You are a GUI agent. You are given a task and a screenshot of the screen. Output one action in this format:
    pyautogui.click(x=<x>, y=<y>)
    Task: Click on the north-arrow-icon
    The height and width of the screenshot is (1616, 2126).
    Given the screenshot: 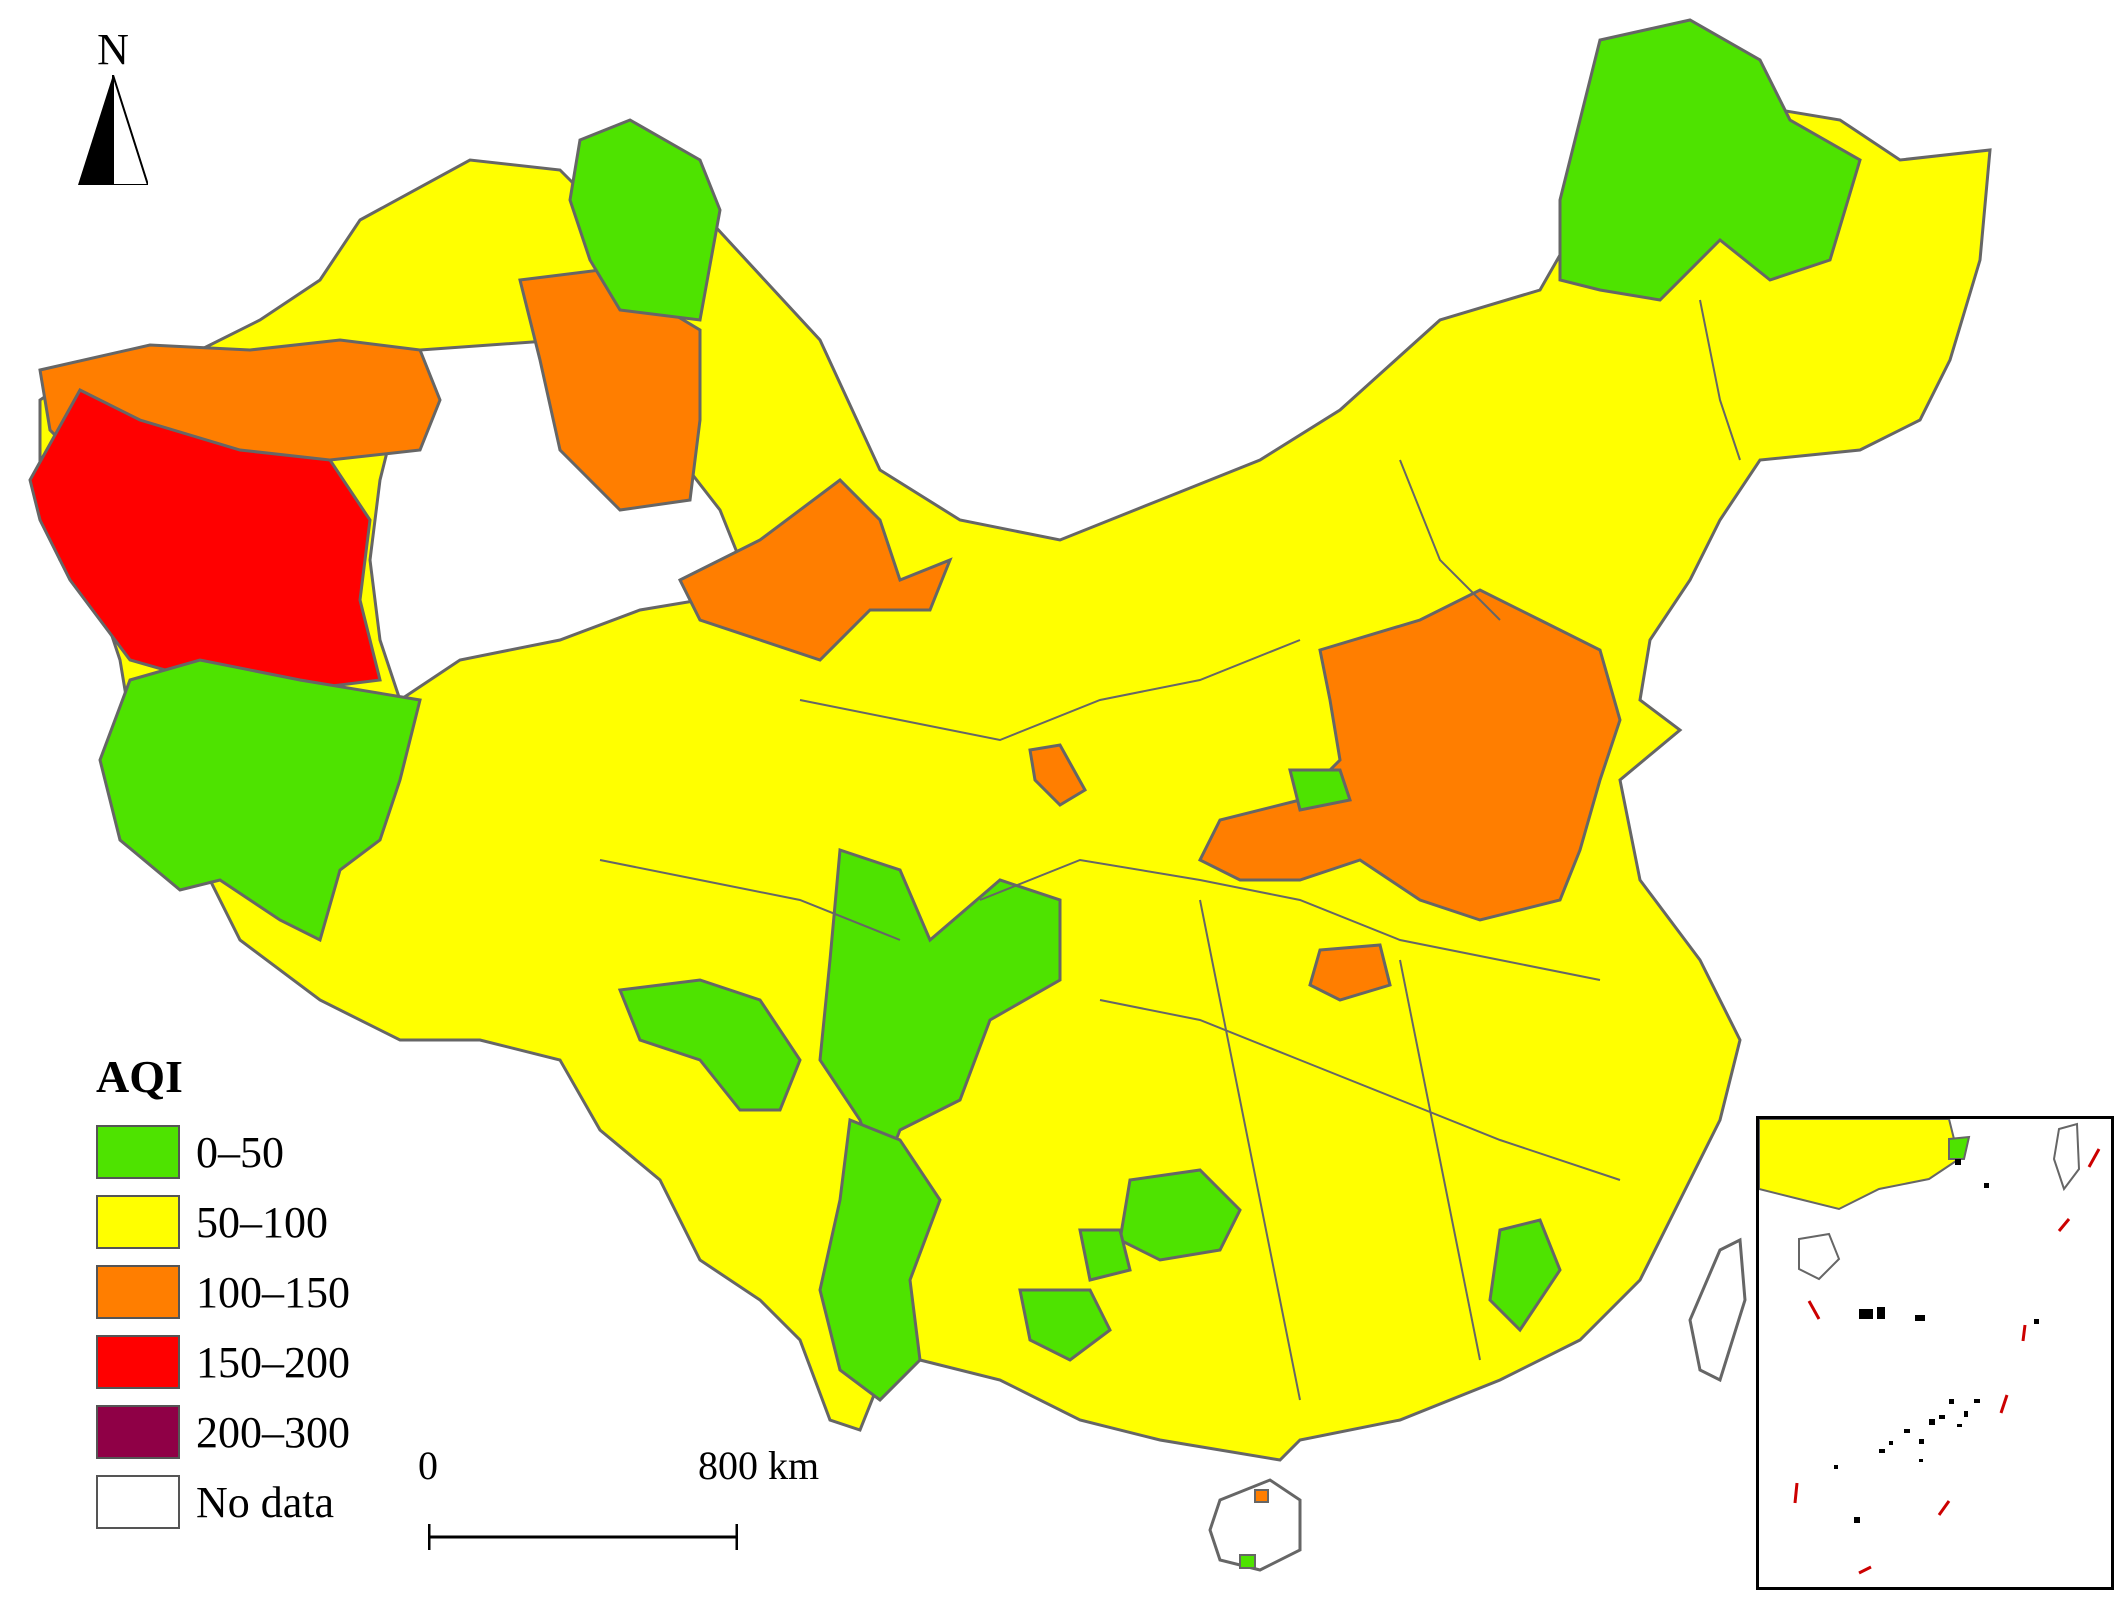 What is the action you would take?
    pyautogui.click(x=114, y=130)
    